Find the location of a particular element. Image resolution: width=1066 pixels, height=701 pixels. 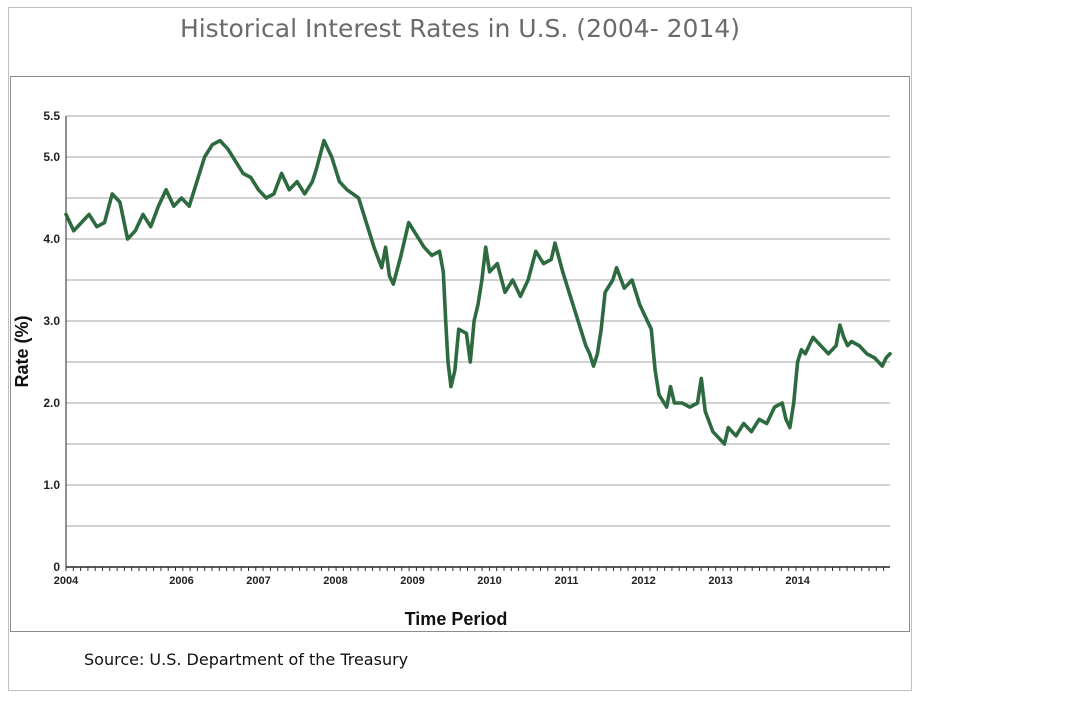

y-tick-label: 1.0 is located at coordinates (51, 485).